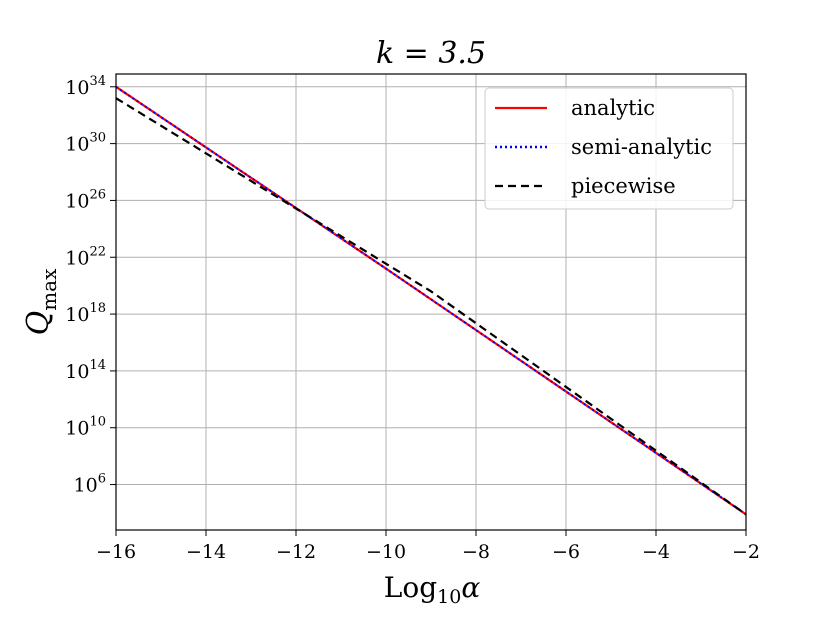 The image size is (830, 623). I want to click on y-axis: 106 1010 1014 1018 1022 1026 1030 1034, so click(90, 285).